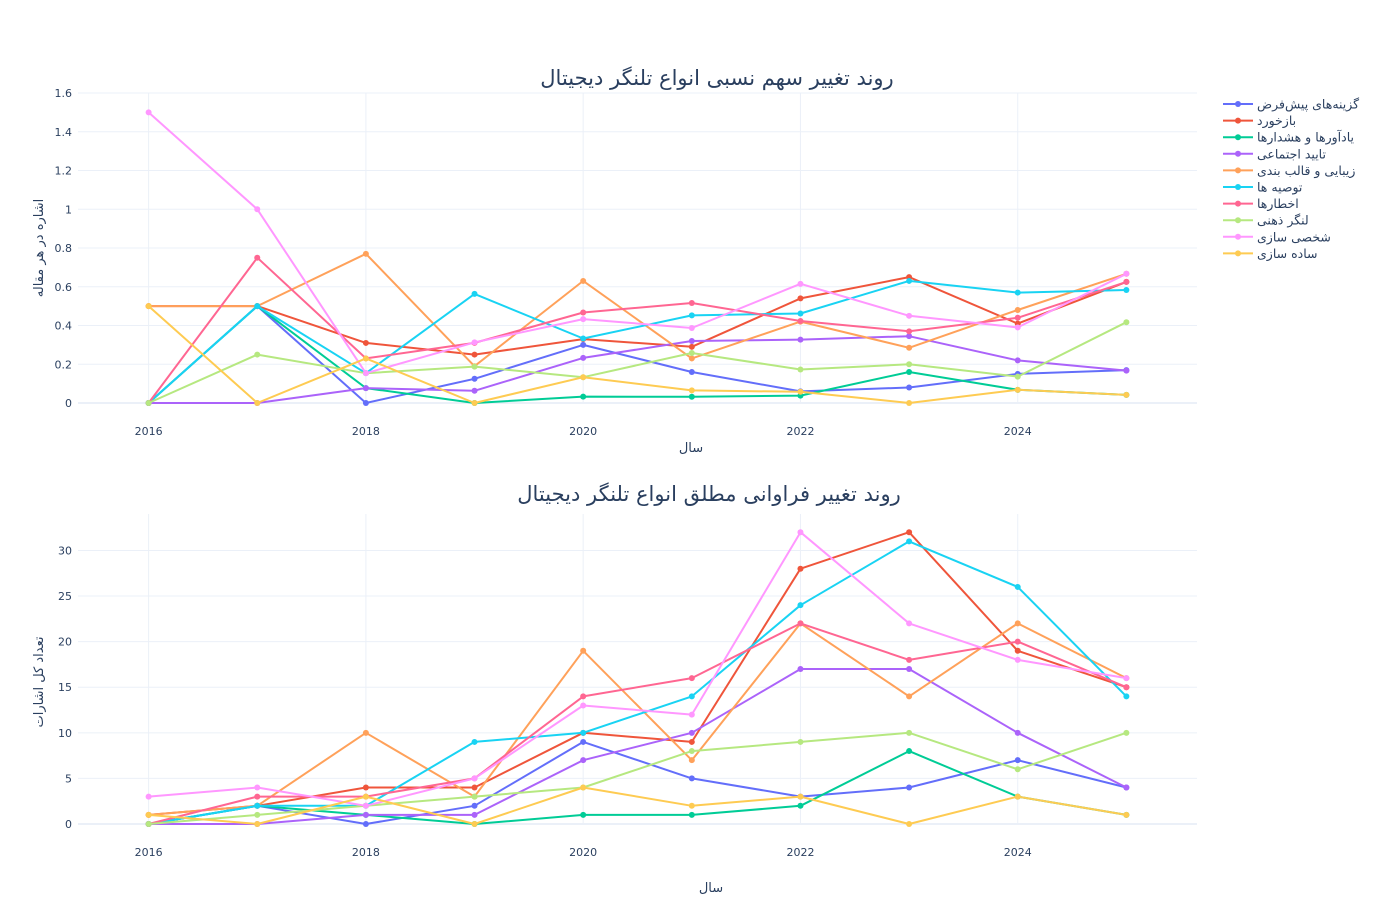  What do you see at coordinates (68, 778) in the screenshot?
I see `y-tick-label: 5` at bounding box center [68, 778].